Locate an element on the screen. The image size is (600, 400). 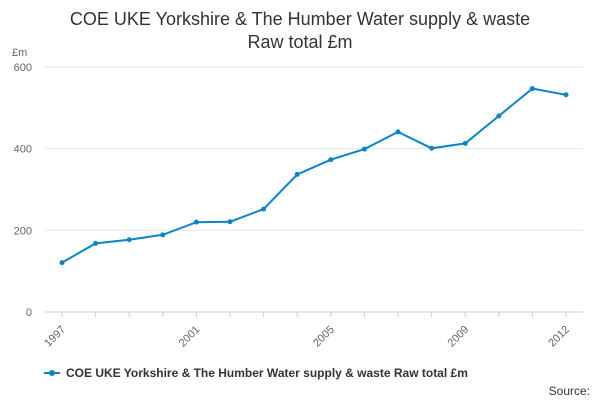
y-axis-unit-label: £m is located at coordinates (19, 53).